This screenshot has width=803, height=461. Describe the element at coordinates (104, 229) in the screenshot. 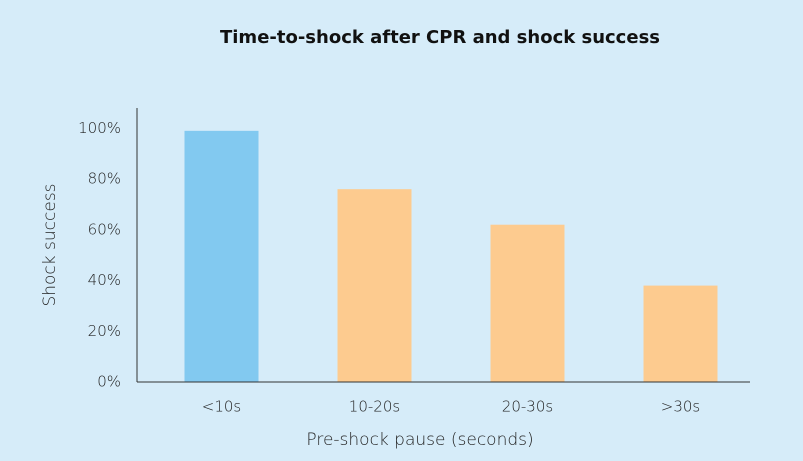

I see `y-tick-label: 60%` at that location.